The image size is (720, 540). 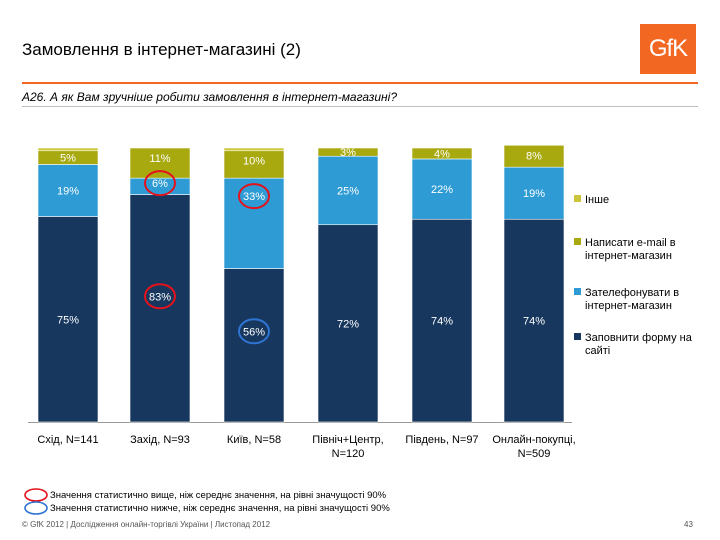 I want to click on data-label: 75%, so click(x=68, y=320).